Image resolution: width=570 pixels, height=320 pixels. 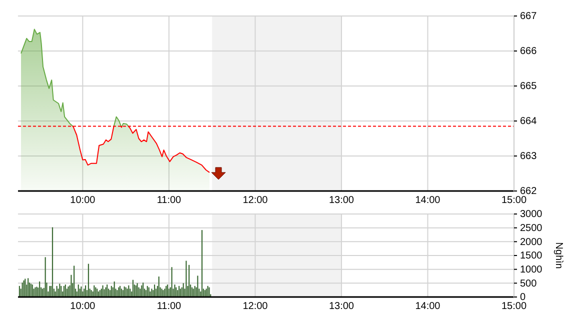 What do you see at coordinates (523, 298) in the screenshot?
I see `y-tick-label: 0` at bounding box center [523, 298].